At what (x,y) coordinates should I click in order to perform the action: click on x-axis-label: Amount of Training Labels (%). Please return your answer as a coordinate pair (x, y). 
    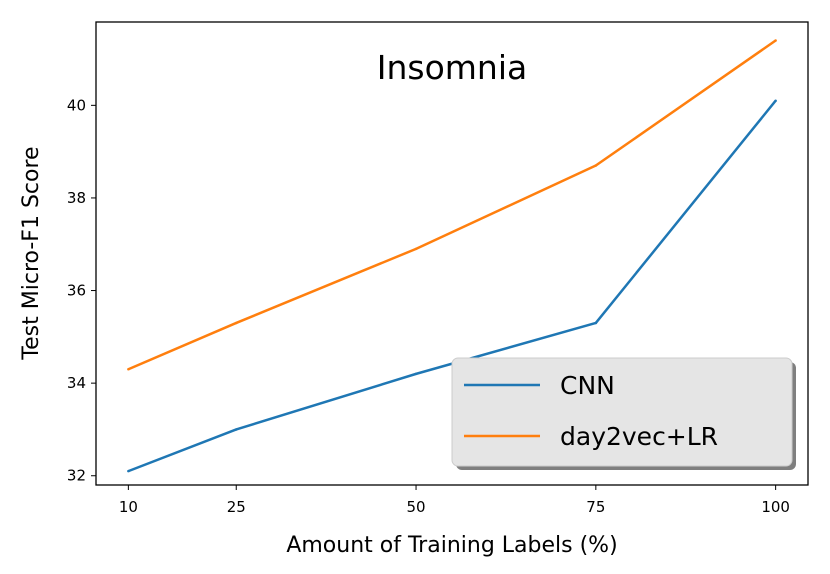
    Looking at the image, I should click on (451, 545).